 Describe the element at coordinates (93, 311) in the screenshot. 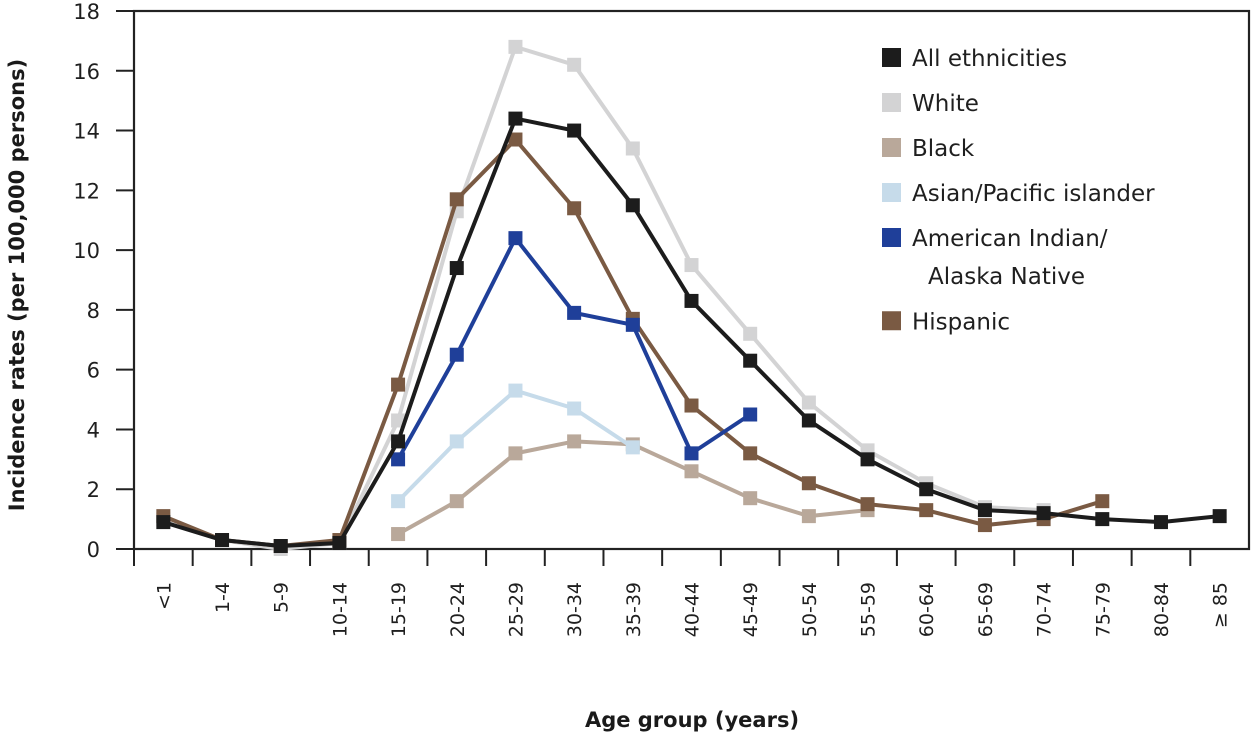

I see `y-tick-label: 8` at that location.